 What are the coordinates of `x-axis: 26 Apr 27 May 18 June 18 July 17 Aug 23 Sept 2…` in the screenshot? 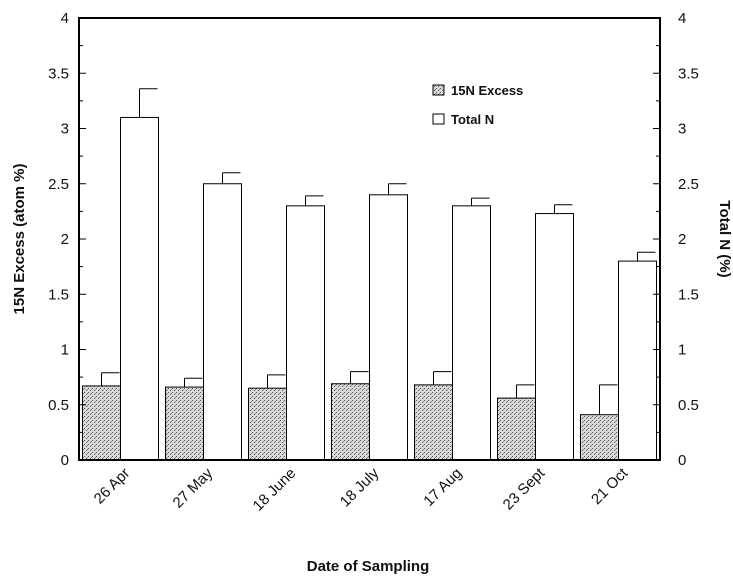 It's located at (361, 489).